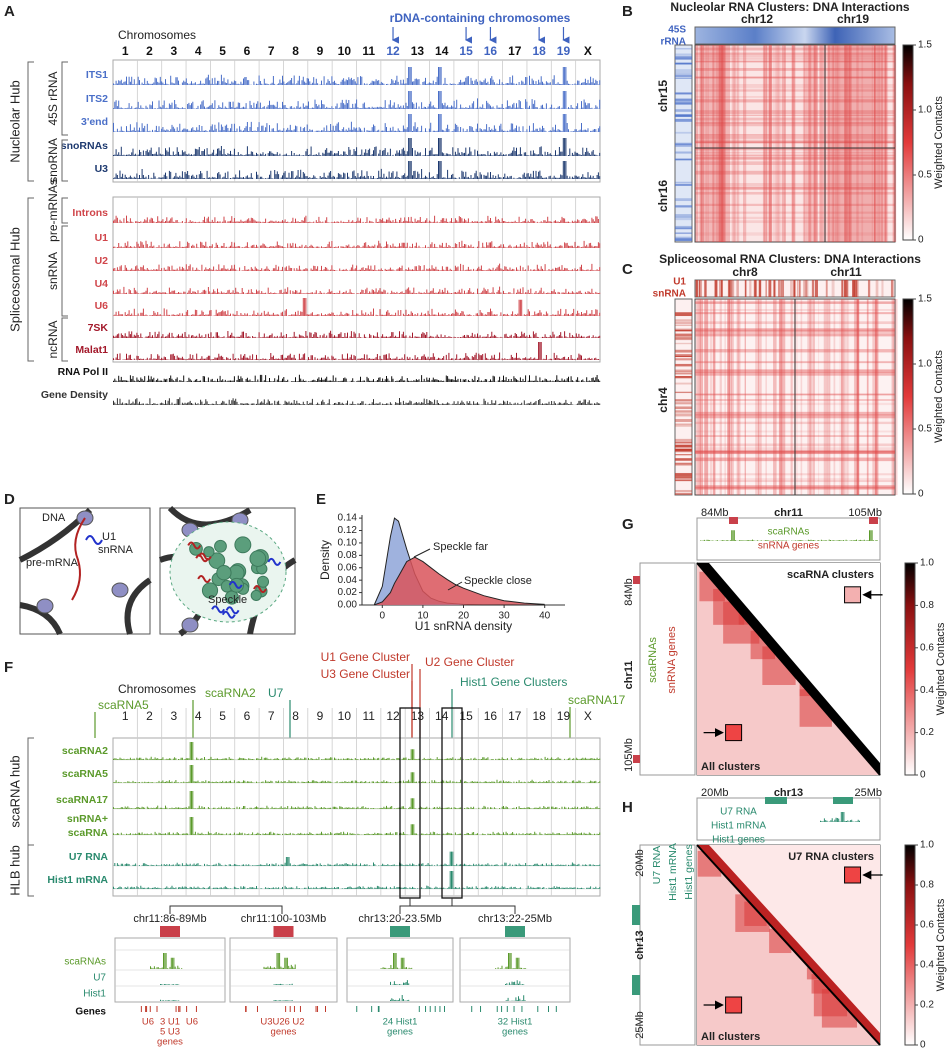 The width and height of the screenshot is (947, 1050). What do you see at coordinates (667, 945) in the screenshot?
I see `track-box` at bounding box center [667, 945].